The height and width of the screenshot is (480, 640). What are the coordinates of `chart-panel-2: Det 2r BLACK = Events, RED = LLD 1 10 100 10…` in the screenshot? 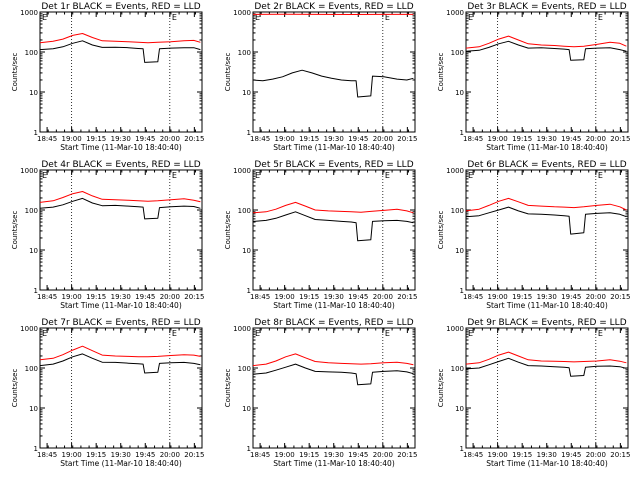 It's located at (320, 77).